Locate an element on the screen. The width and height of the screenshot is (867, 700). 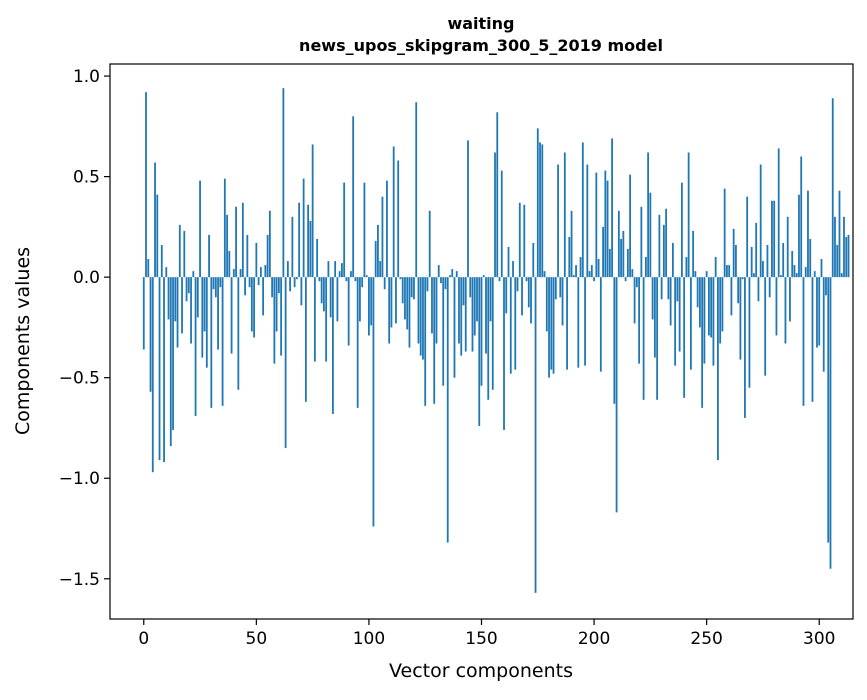
chart-title: waiting is located at coordinates (480, 23).